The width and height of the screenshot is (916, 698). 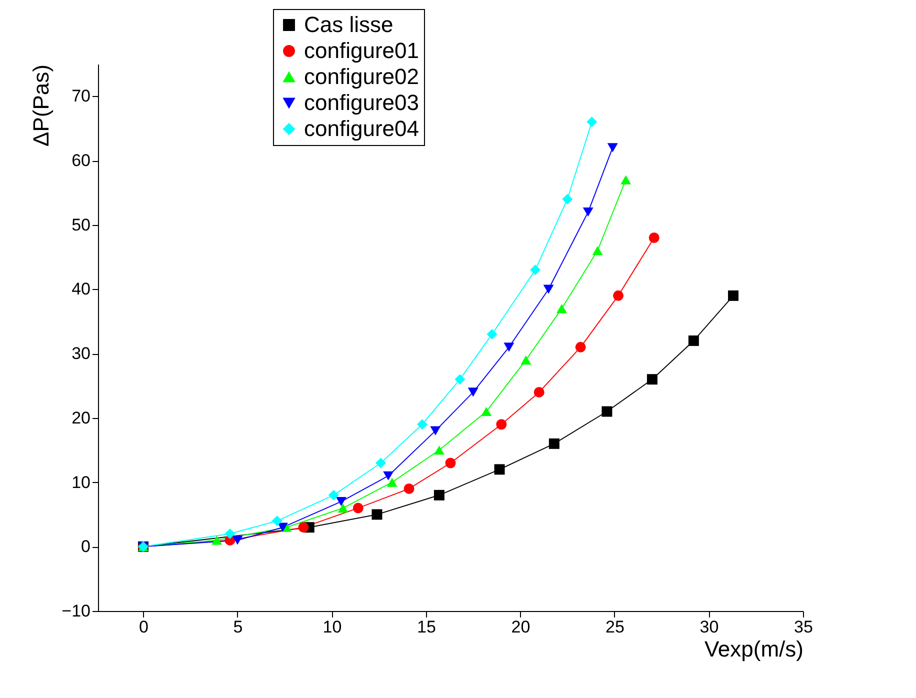 I want to click on legend-label: Cas lisse, so click(x=349, y=24).